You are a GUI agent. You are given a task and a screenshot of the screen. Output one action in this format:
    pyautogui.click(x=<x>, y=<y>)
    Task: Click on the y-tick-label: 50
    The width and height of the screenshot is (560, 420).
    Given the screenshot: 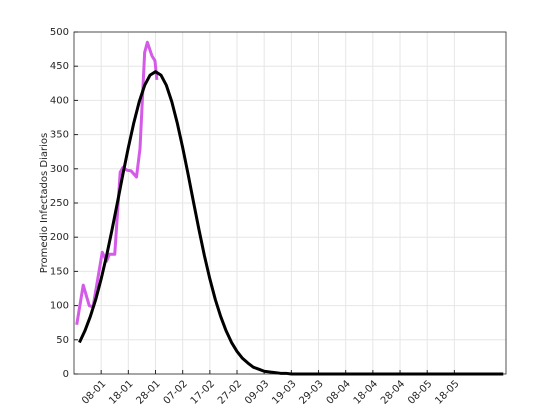 What is the action you would take?
    pyautogui.click(x=62, y=340)
    